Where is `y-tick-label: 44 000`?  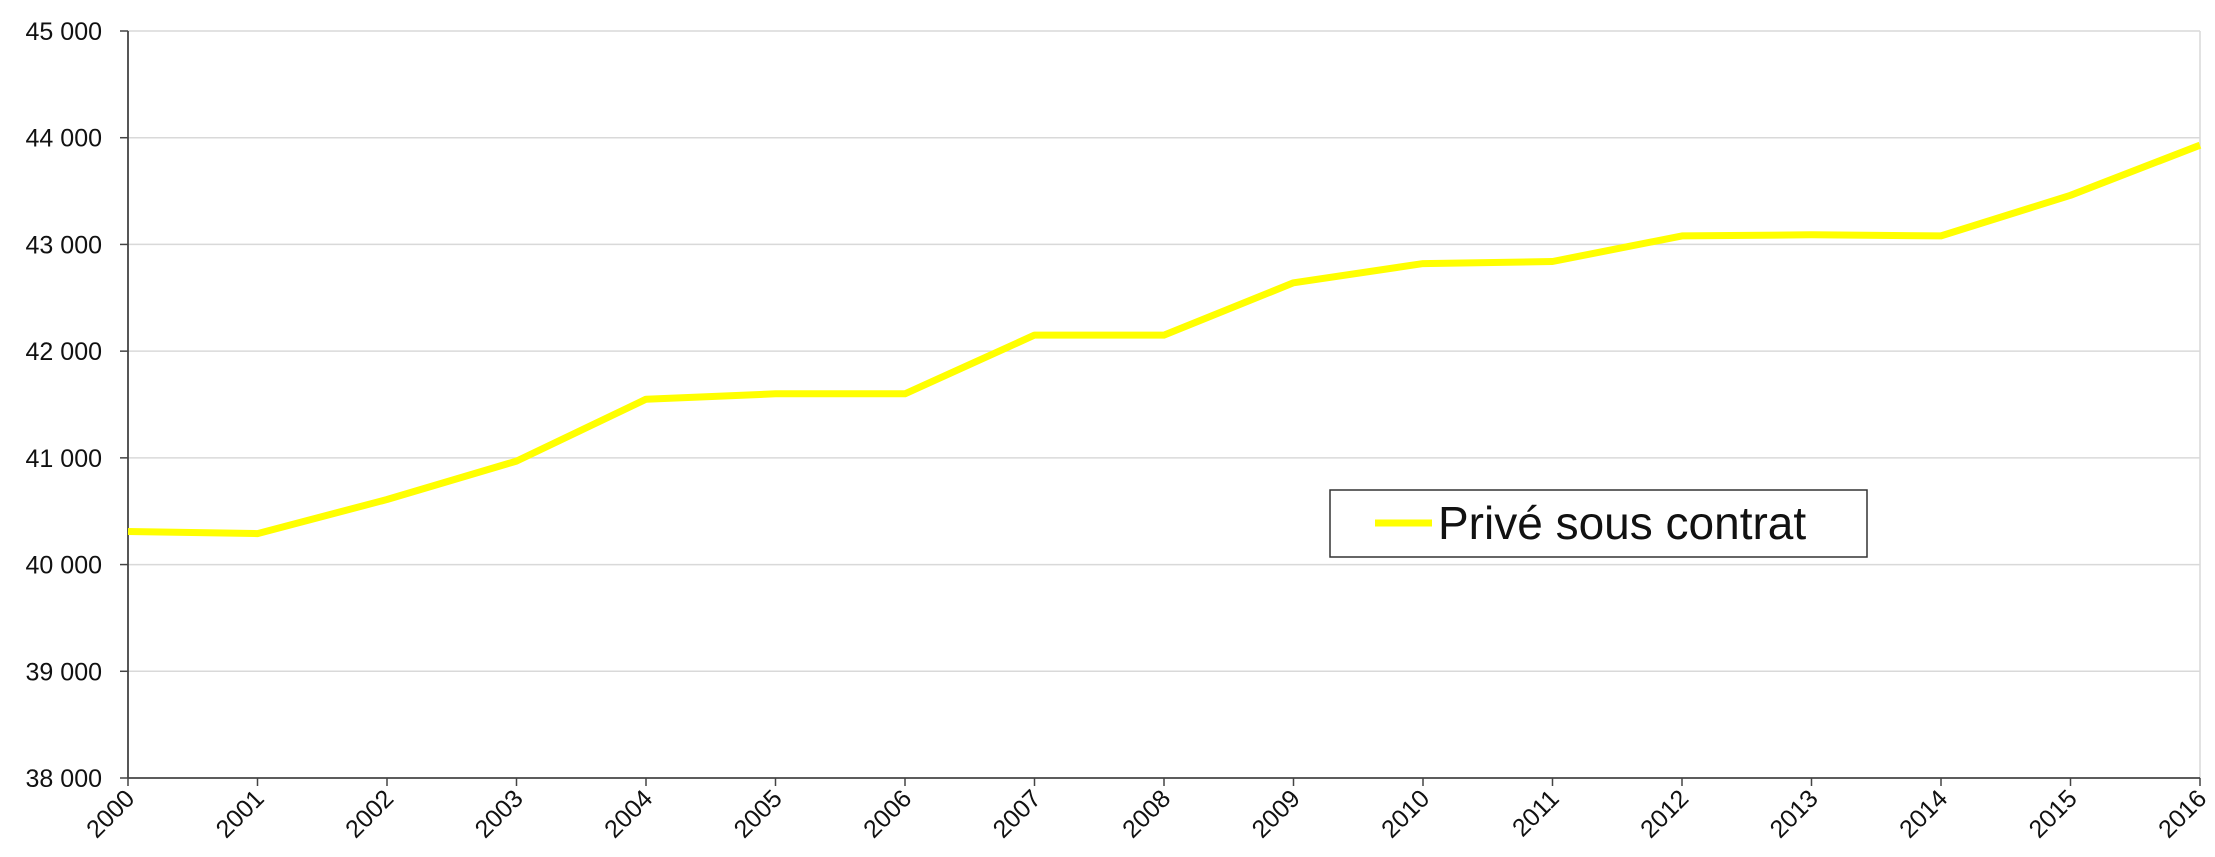 y-tick-label: 44 000 is located at coordinates (64, 139).